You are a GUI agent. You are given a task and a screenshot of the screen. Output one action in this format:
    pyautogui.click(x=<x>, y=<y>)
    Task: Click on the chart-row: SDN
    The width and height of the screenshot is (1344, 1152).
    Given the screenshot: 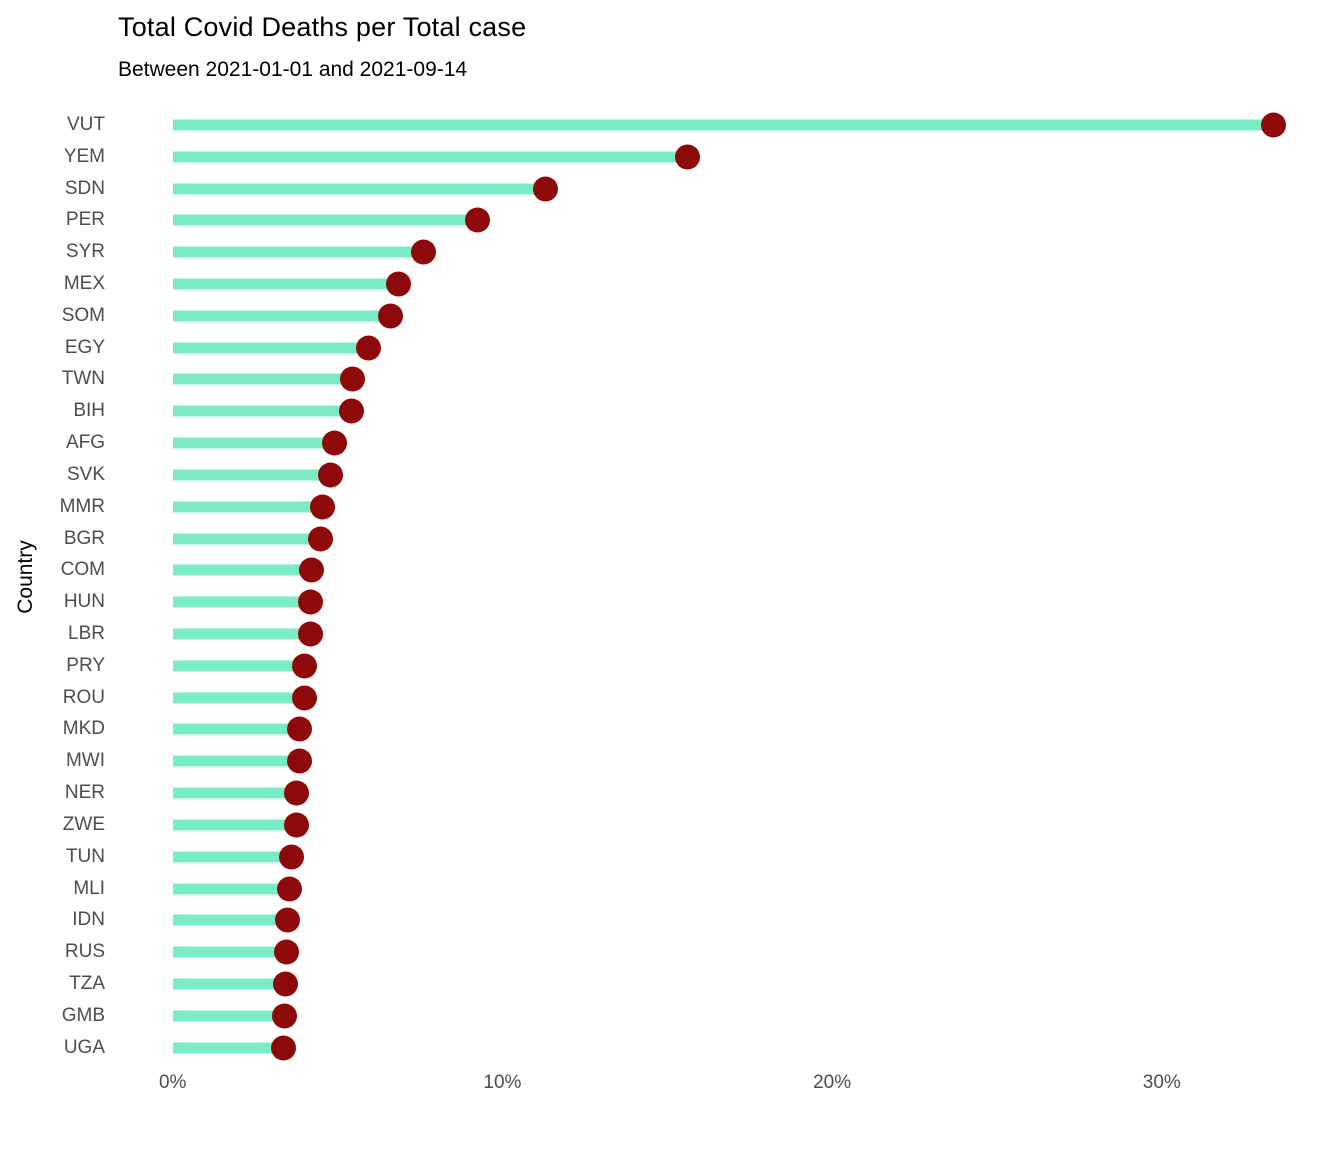 What is the action you would take?
    pyautogui.click(x=672, y=189)
    